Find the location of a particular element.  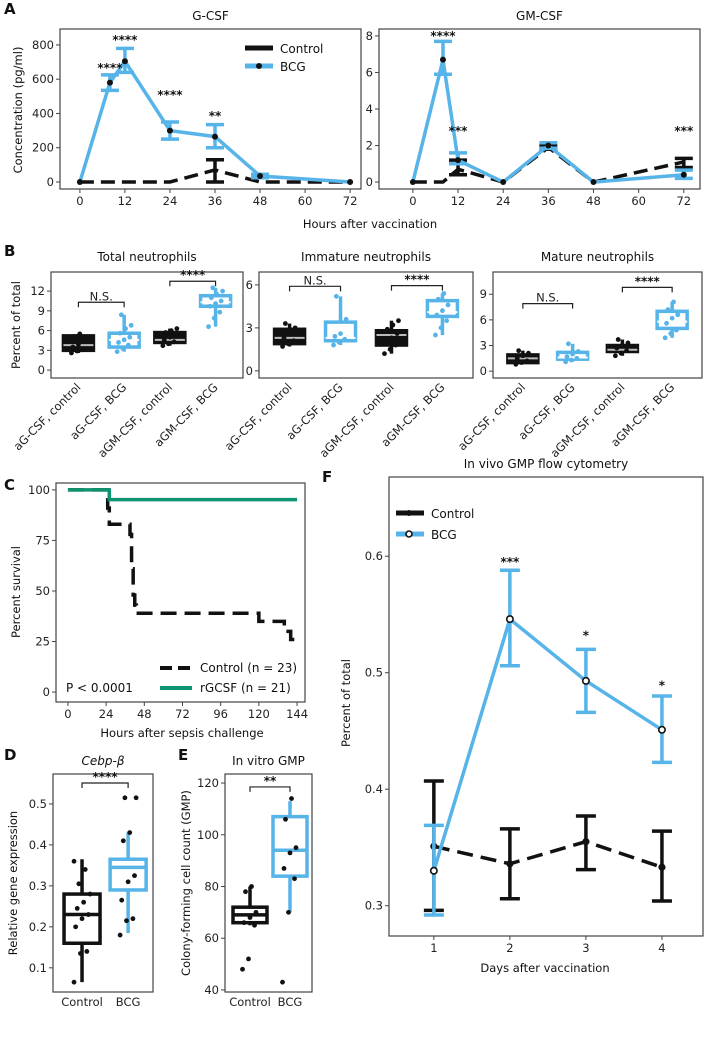

y-tick-label: 3 is located at coordinates (483, 346).